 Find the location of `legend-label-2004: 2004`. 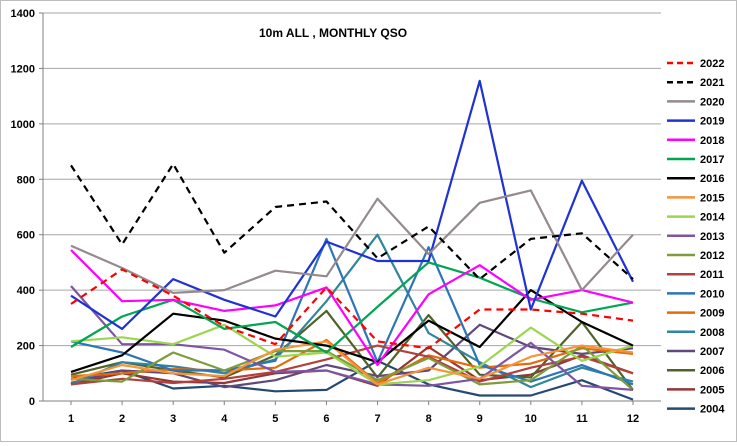

legend-label-2004: 2004 is located at coordinates (712, 410).